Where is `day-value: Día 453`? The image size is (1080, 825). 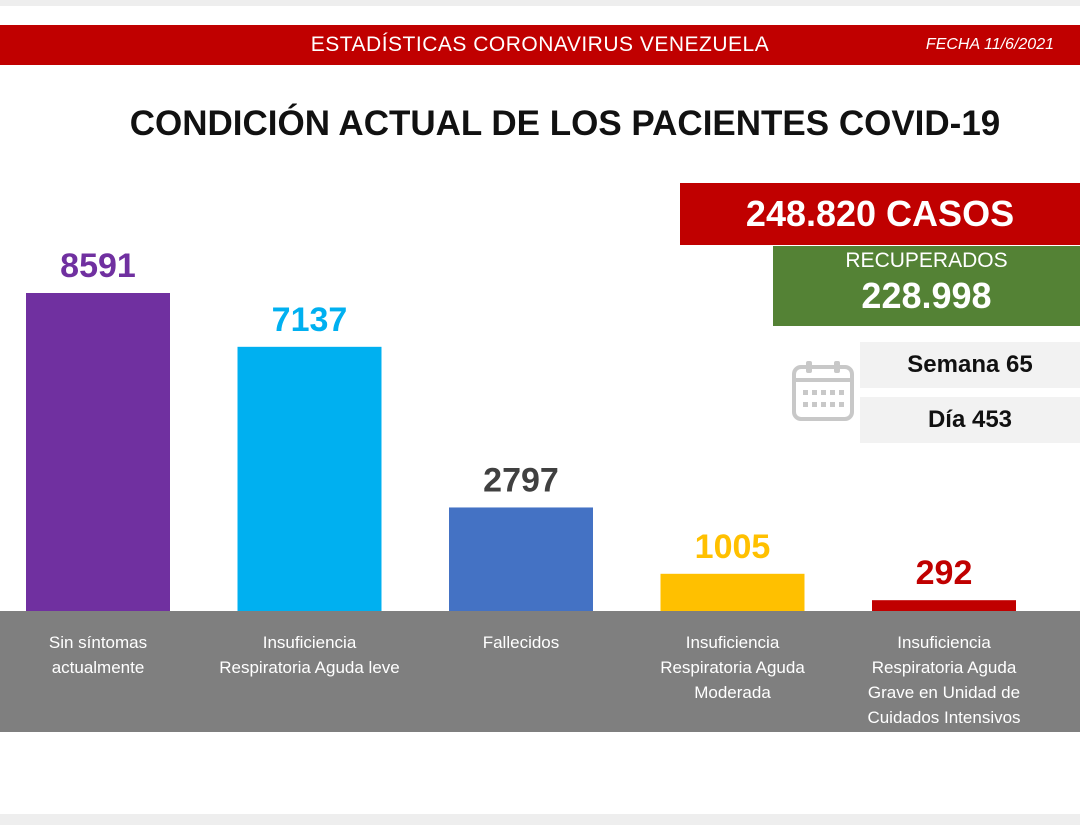
day-value: Día 453 is located at coordinates (970, 419).